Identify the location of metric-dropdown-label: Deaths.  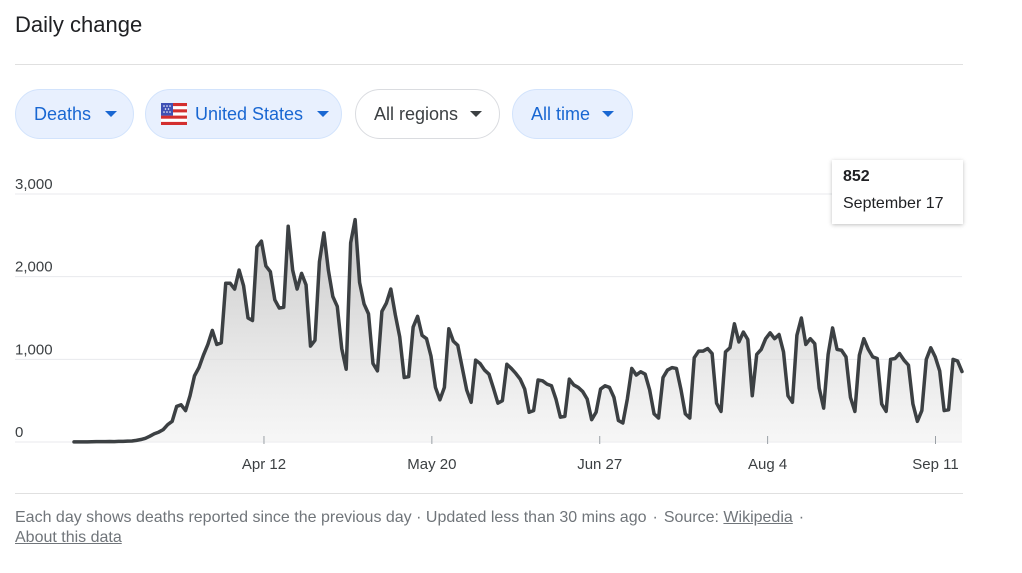
(63, 113).